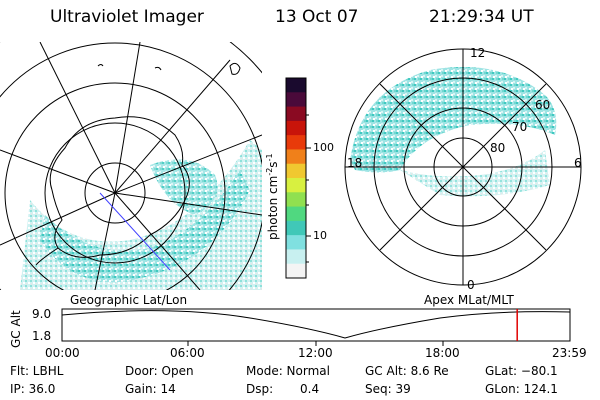 The width and height of the screenshot is (600, 400). I want to click on apex-mlt-12: 12, so click(478, 53).